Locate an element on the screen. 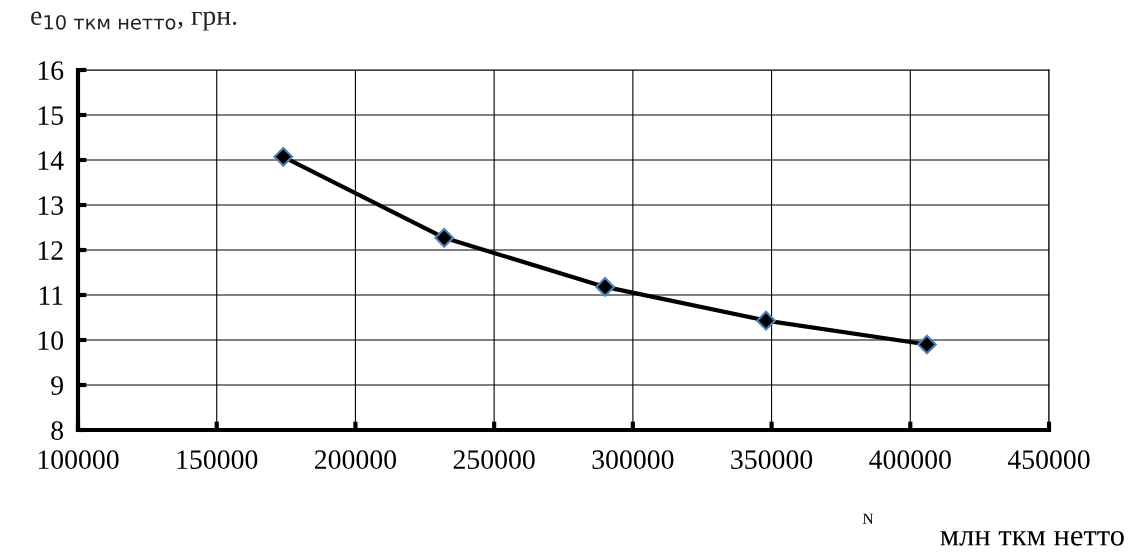  x-axis-title: млн ткм нетто is located at coordinates (1032, 538).